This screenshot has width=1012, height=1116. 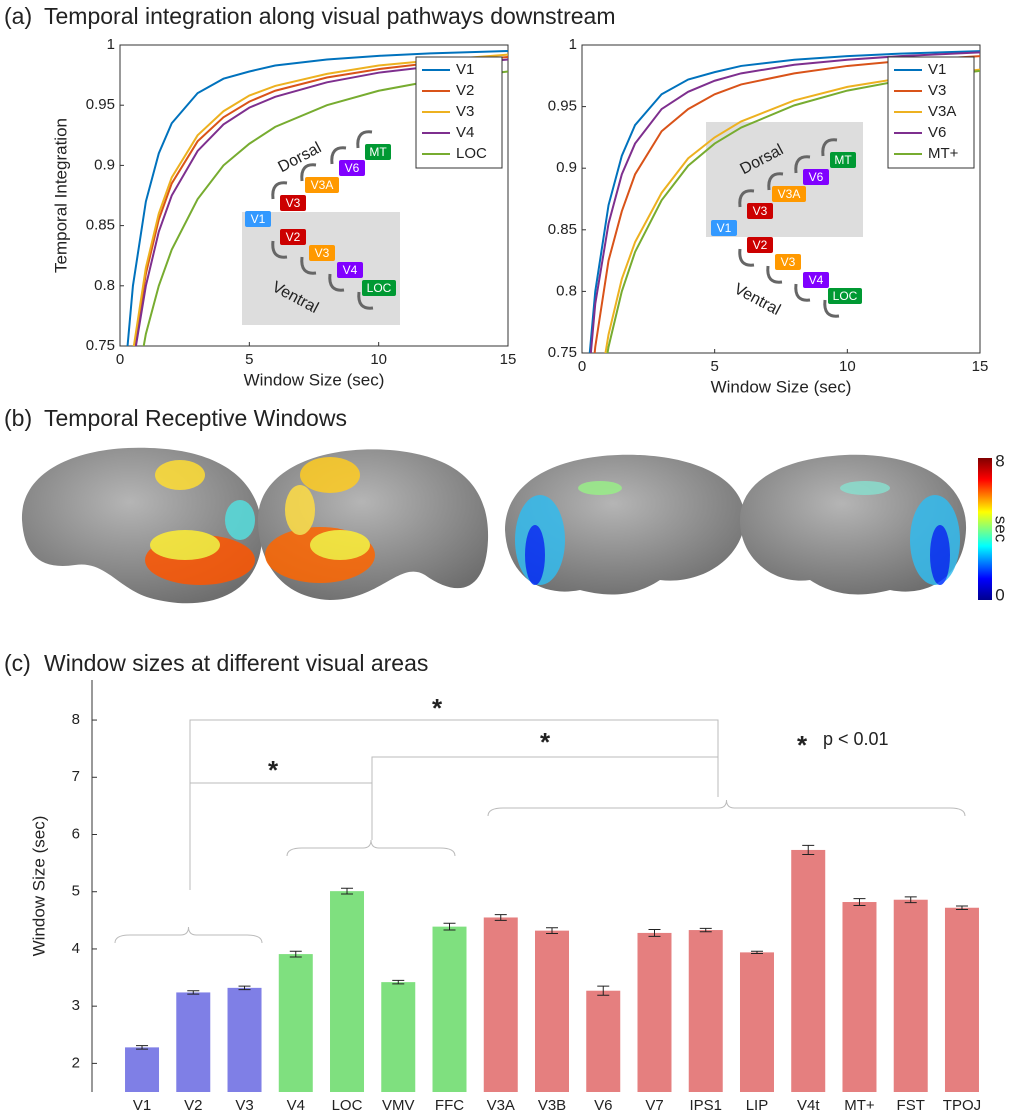 I want to click on y-tick-label: 8, so click(x=76, y=719).